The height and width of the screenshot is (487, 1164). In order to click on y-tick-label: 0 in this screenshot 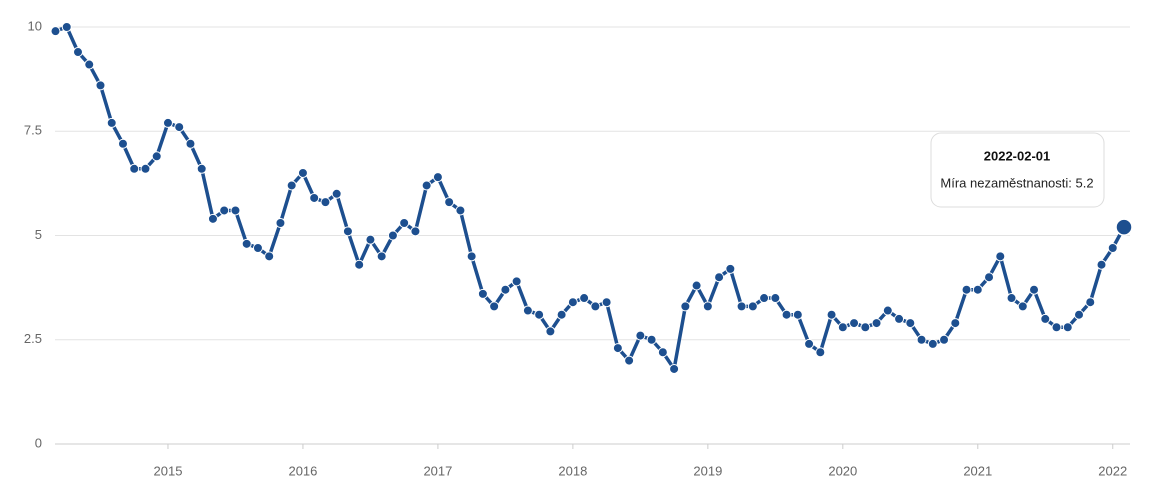, I will do `click(38, 442)`.